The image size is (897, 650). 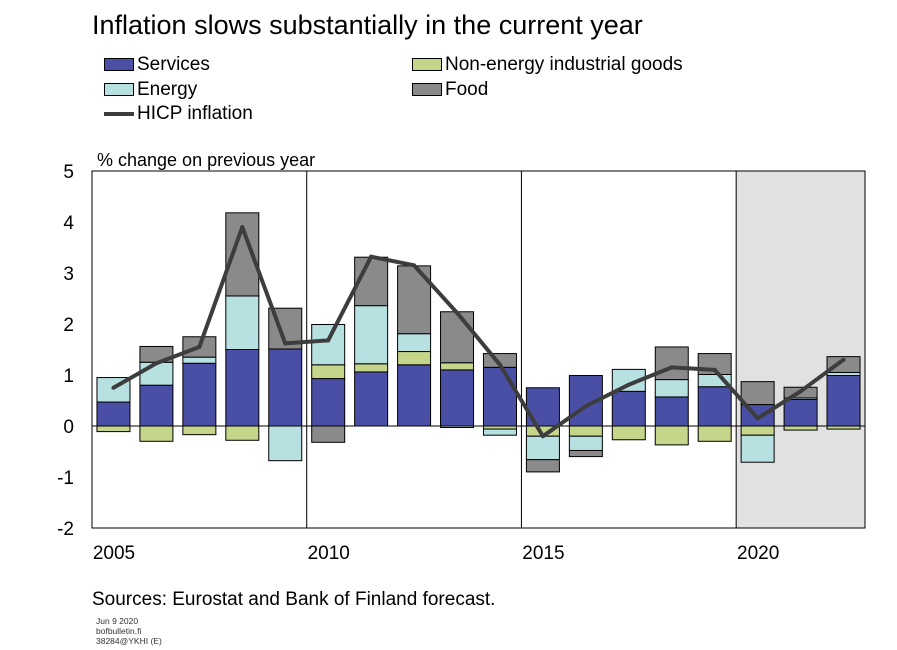 What do you see at coordinates (628, 380) in the screenshot?
I see `bar-energy-2017` at bounding box center [628, 380].